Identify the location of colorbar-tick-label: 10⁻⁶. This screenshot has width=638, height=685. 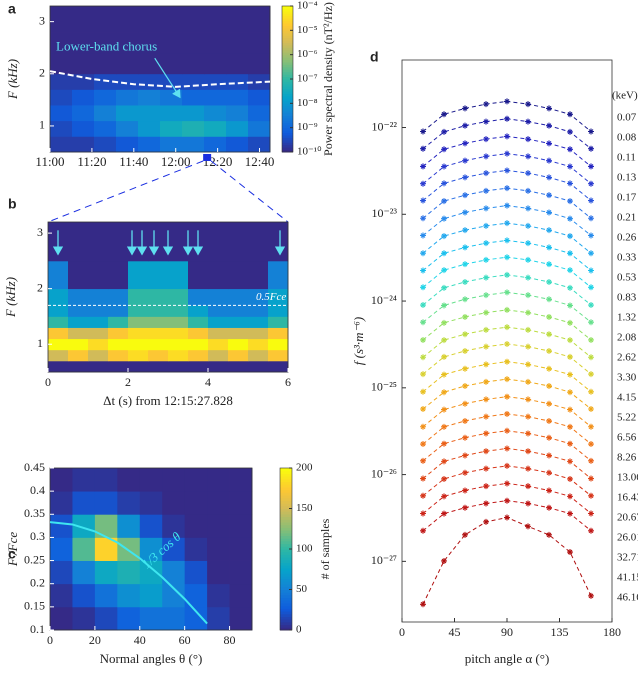
(307, 54).